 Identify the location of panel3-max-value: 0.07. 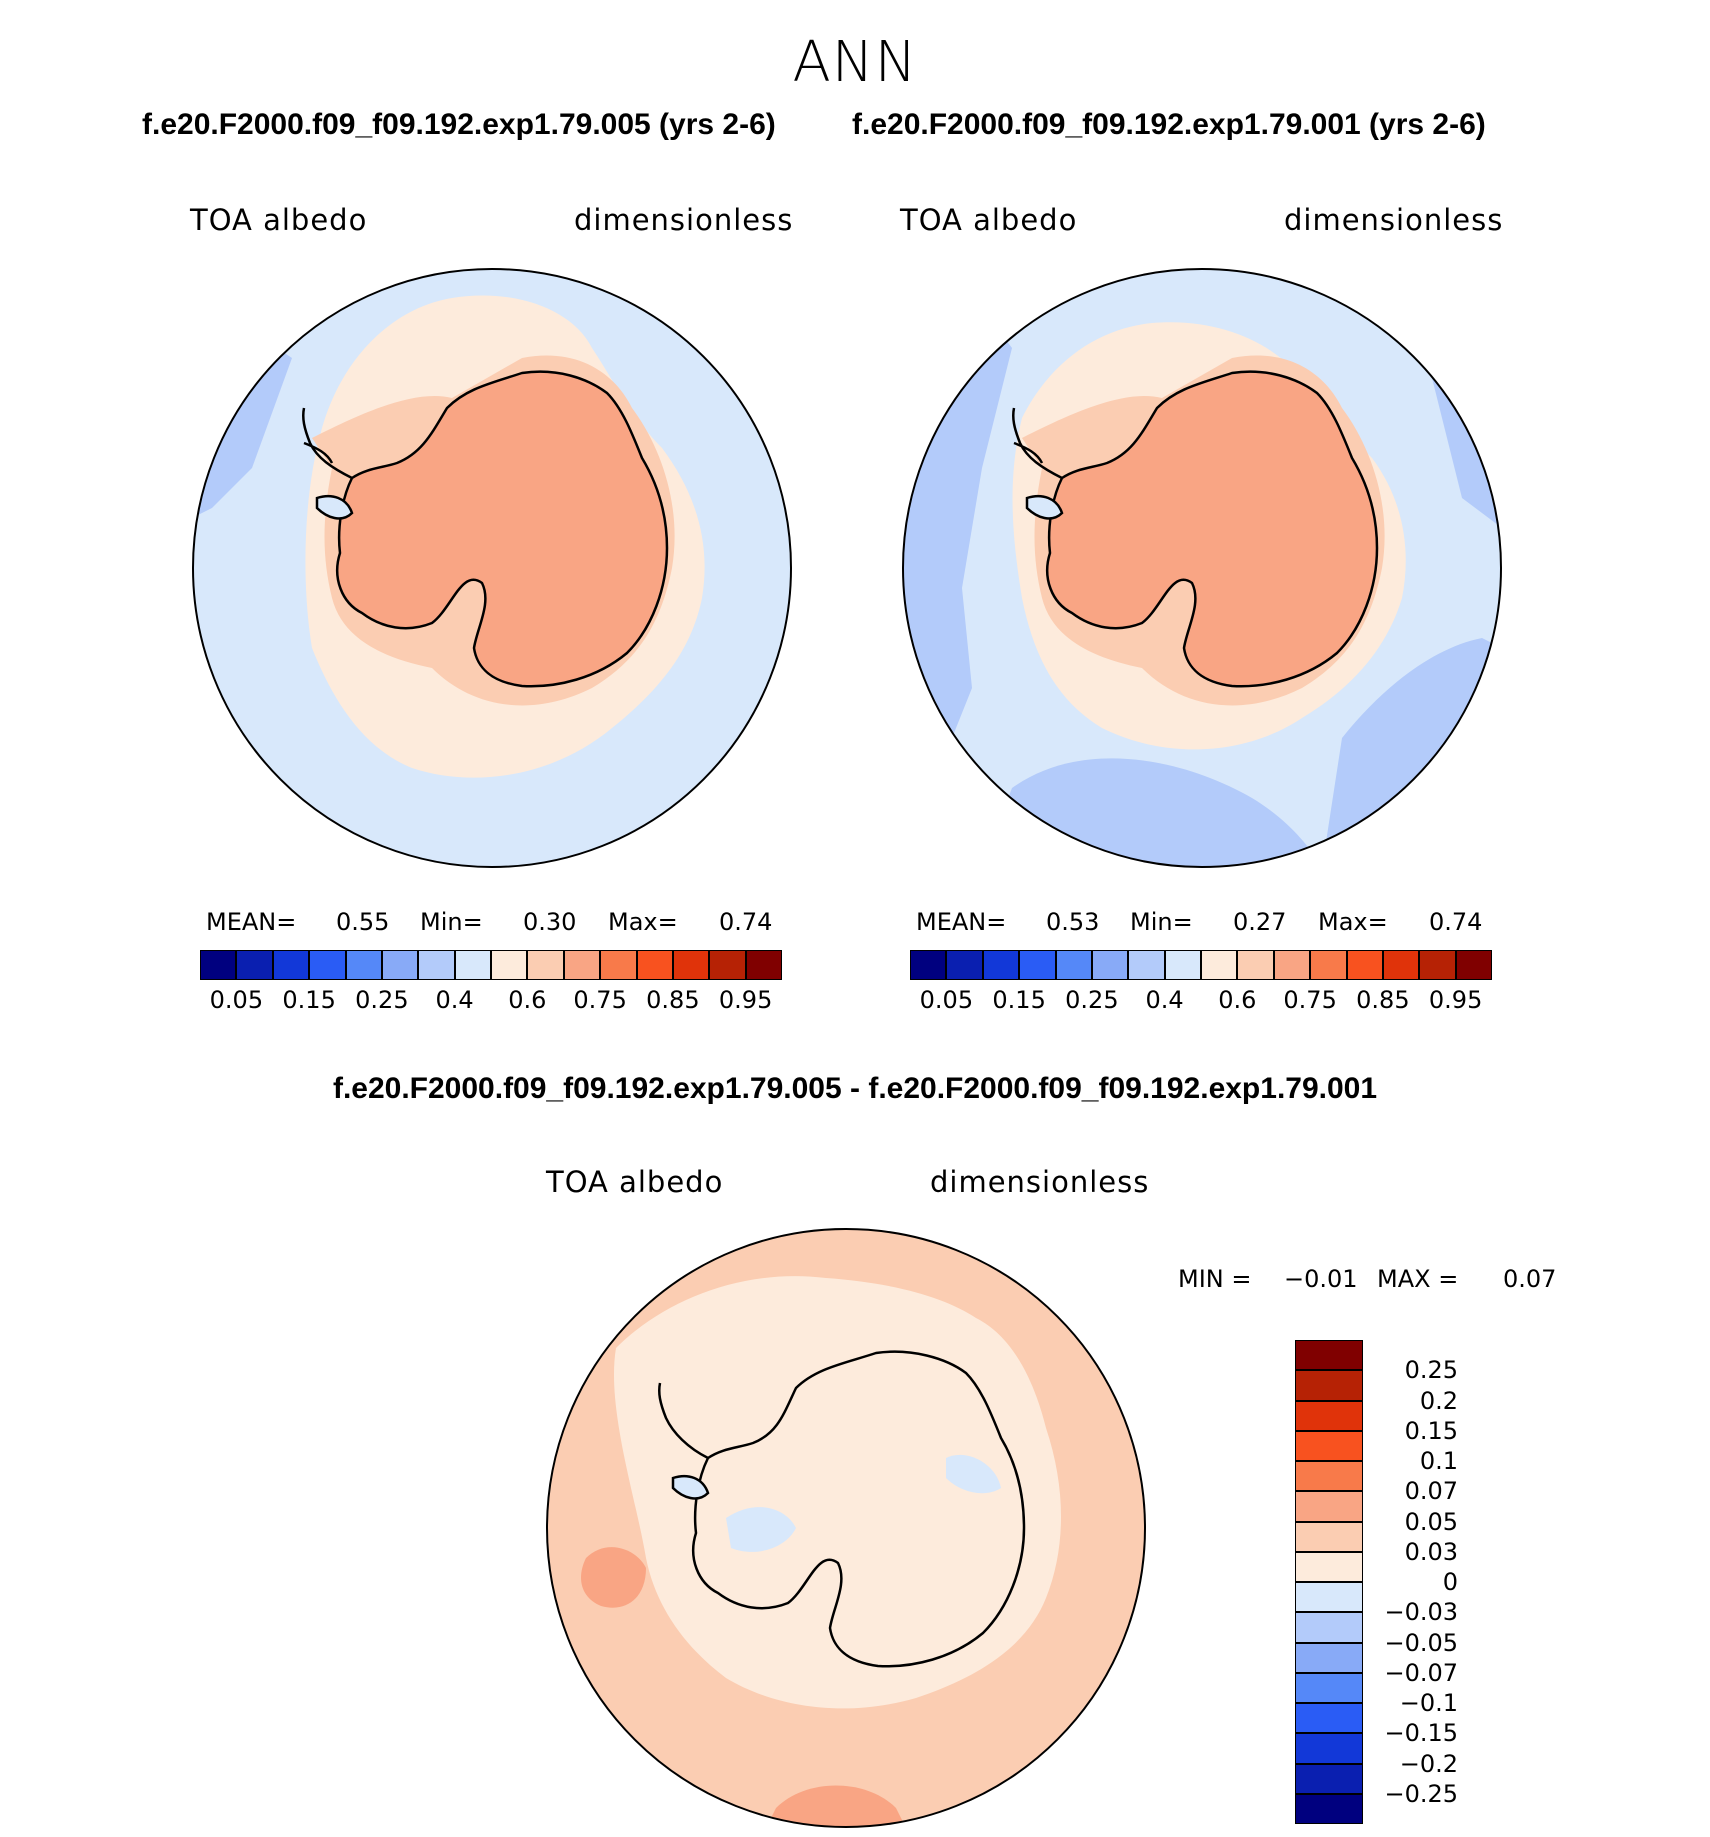
(1530, 1279).